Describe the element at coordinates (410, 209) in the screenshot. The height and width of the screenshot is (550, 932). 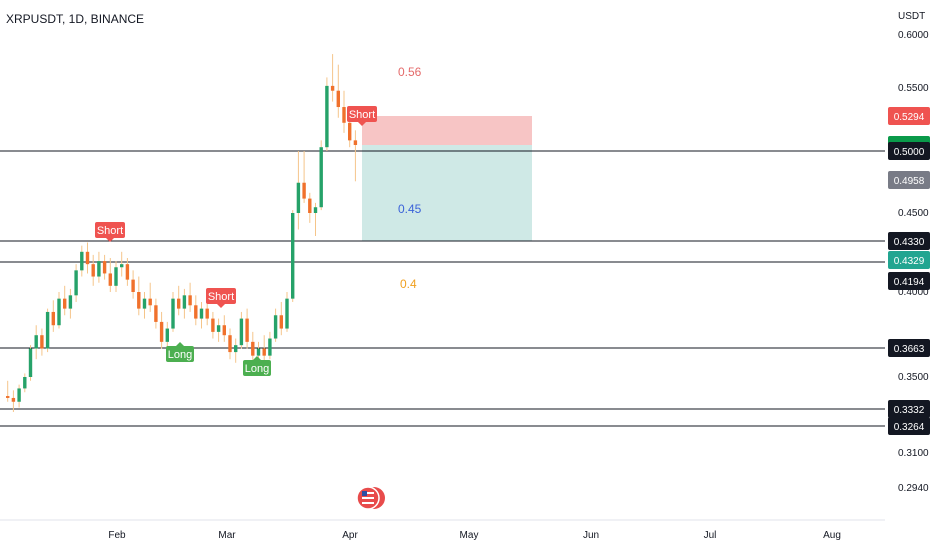
I see `fib-label: 0.45` at that location.